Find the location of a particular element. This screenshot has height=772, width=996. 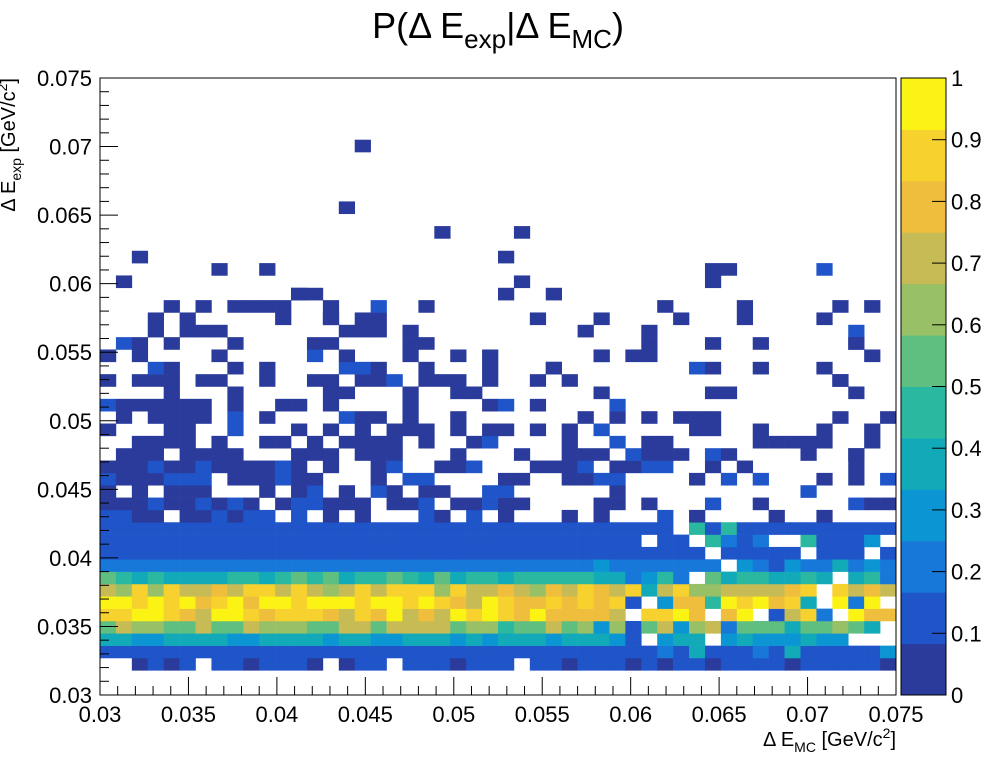

x-tick-label: 0.04 is located at coordinates (276, 714).